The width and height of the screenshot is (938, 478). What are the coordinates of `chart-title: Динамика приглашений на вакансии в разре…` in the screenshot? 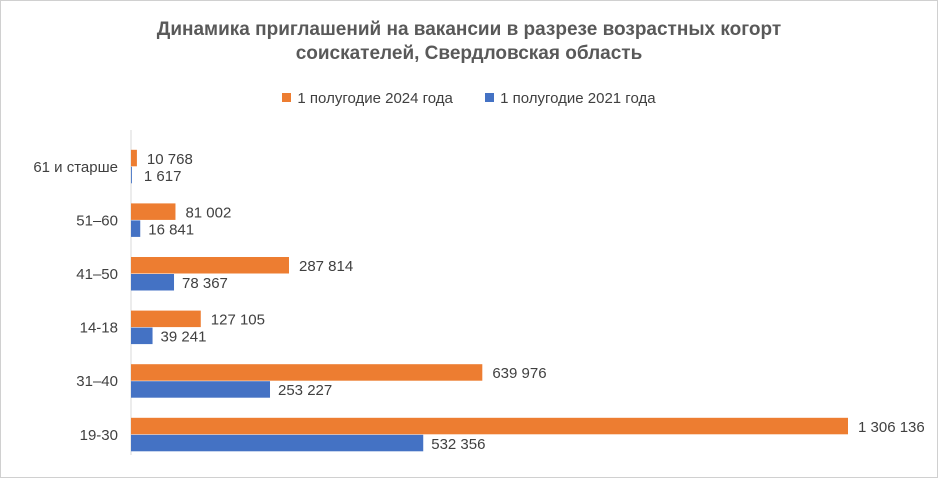 It's located at (469, 42).